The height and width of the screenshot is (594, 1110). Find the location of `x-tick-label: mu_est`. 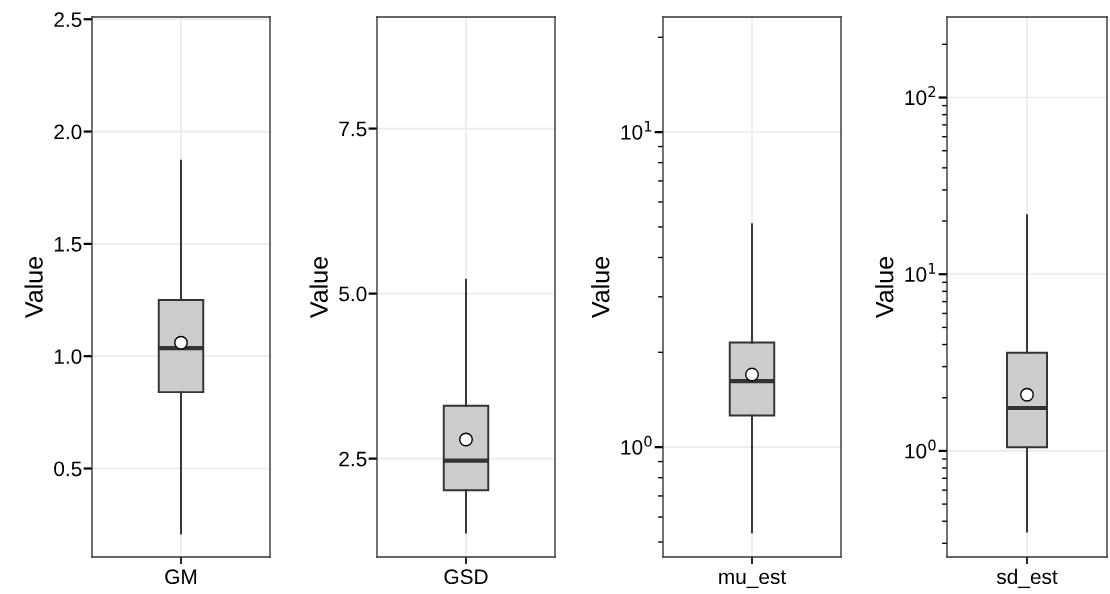

x-tick-label: mu_est is located at coordinates (753, 579).